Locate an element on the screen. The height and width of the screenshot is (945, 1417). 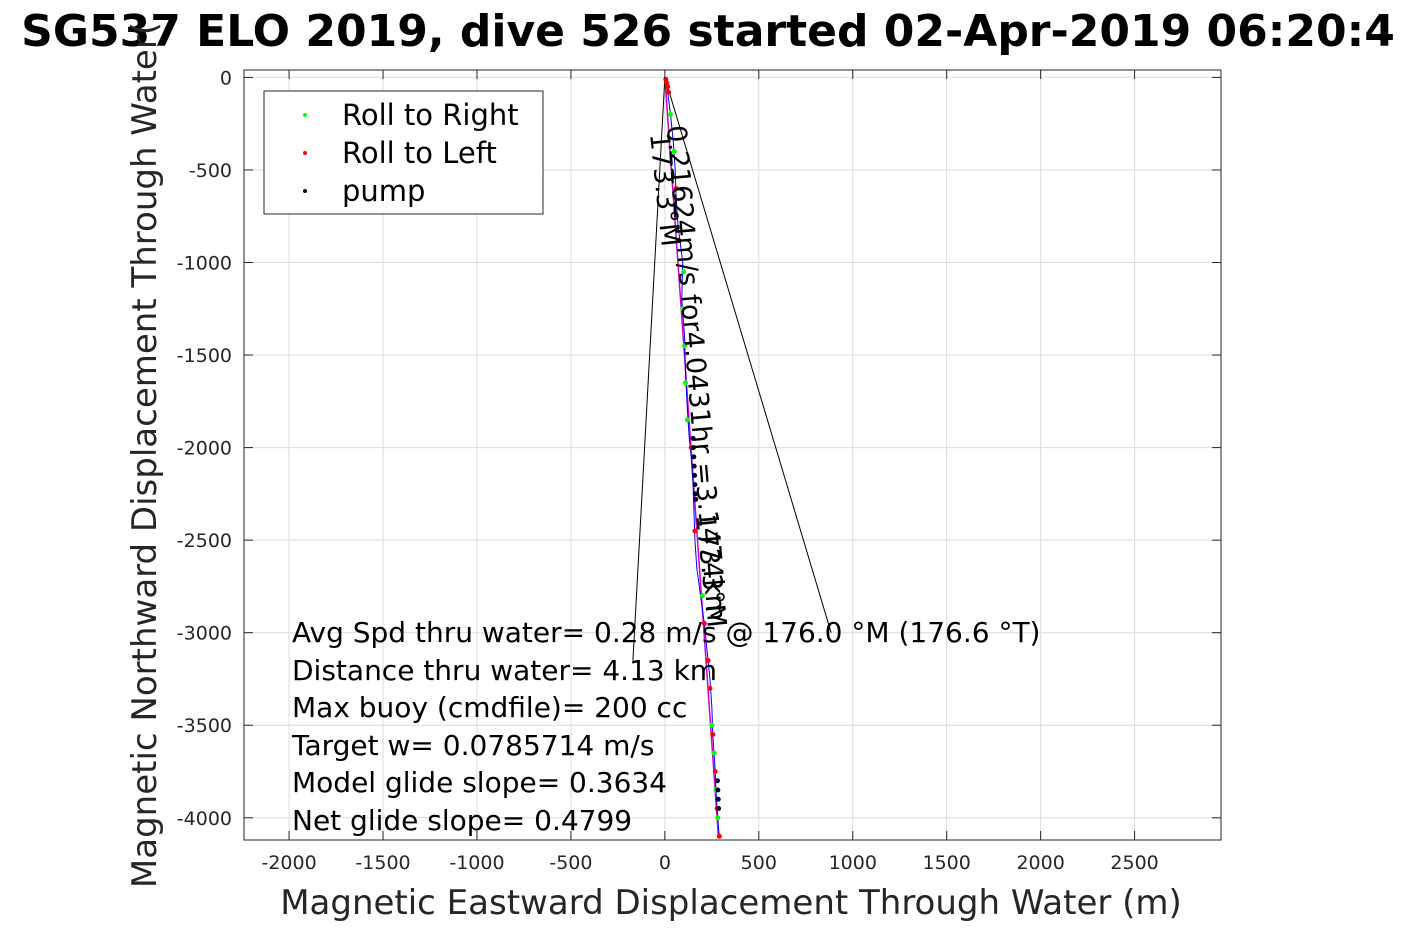
x-tick-label: 1500 is located at coordinates (947, 863).